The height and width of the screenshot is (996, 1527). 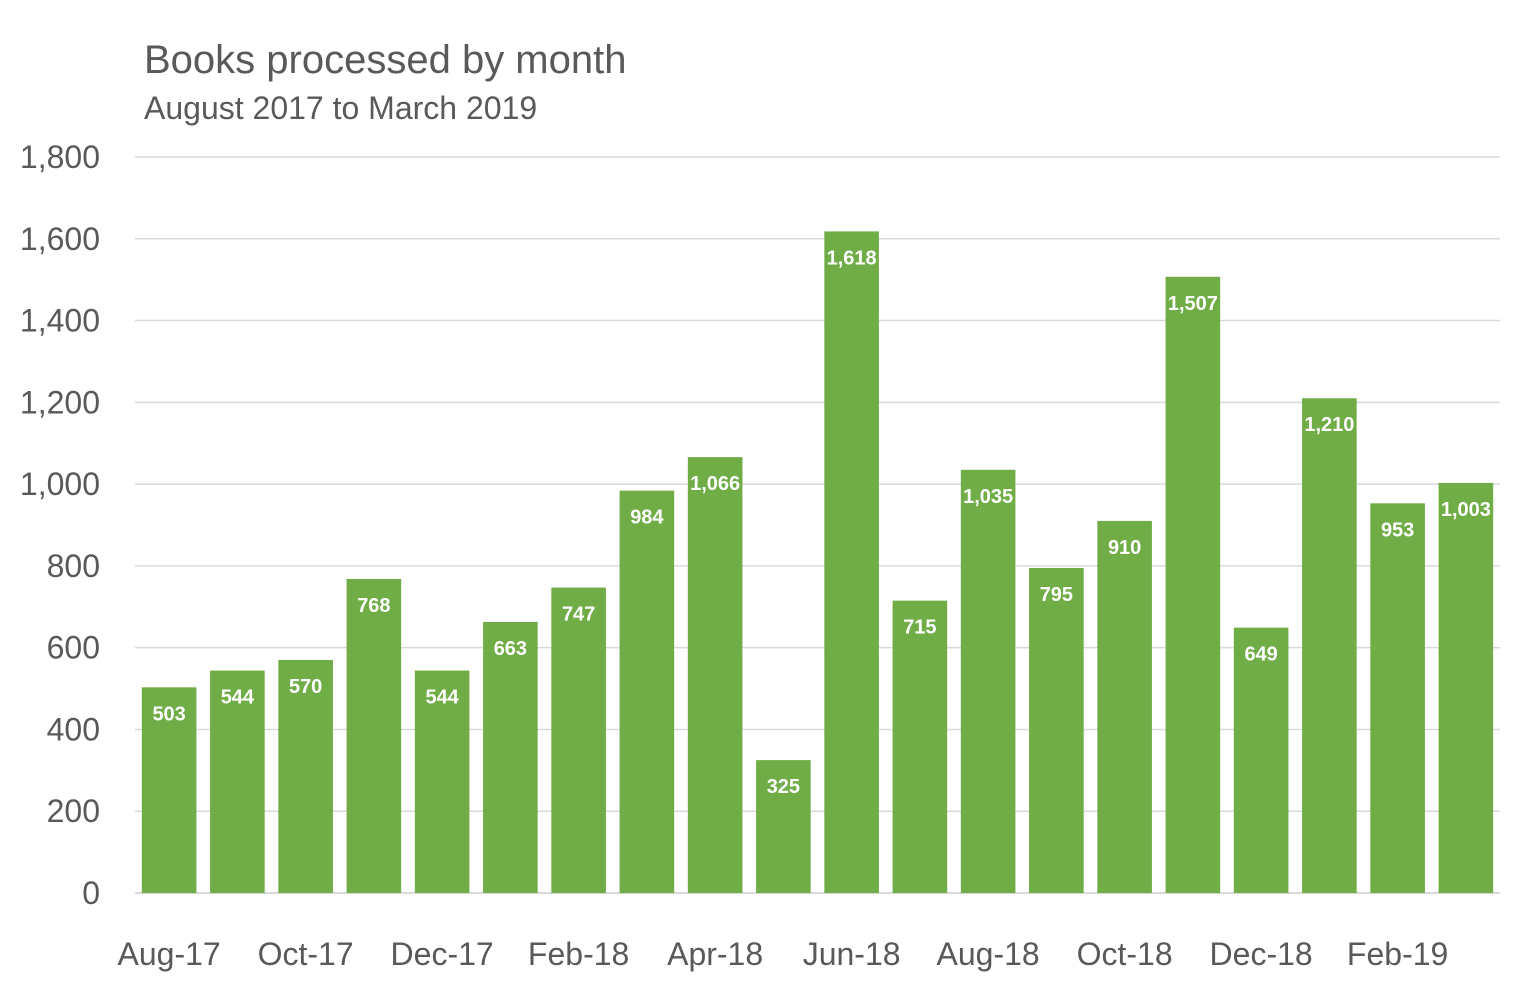 What do you see at coordinates (783, 787) in the screenshot?
I see `data-label: 325` at bounding box center [783, 787].